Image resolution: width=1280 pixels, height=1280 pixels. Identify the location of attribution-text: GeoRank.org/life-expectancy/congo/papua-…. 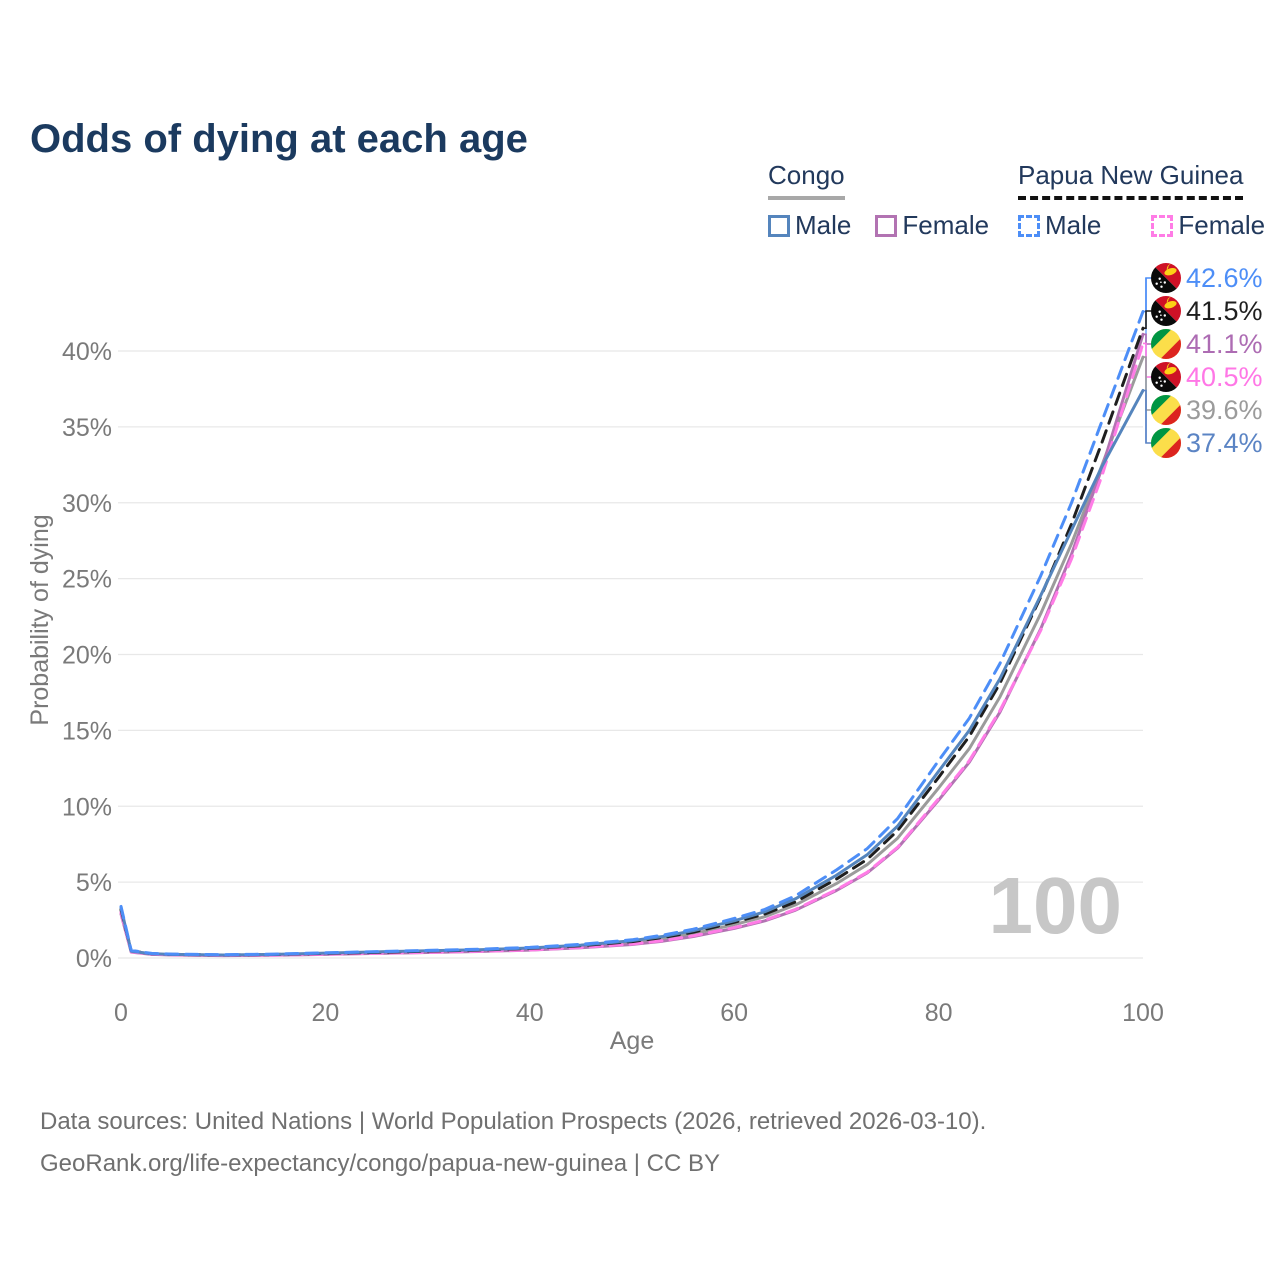
(380, 1163).